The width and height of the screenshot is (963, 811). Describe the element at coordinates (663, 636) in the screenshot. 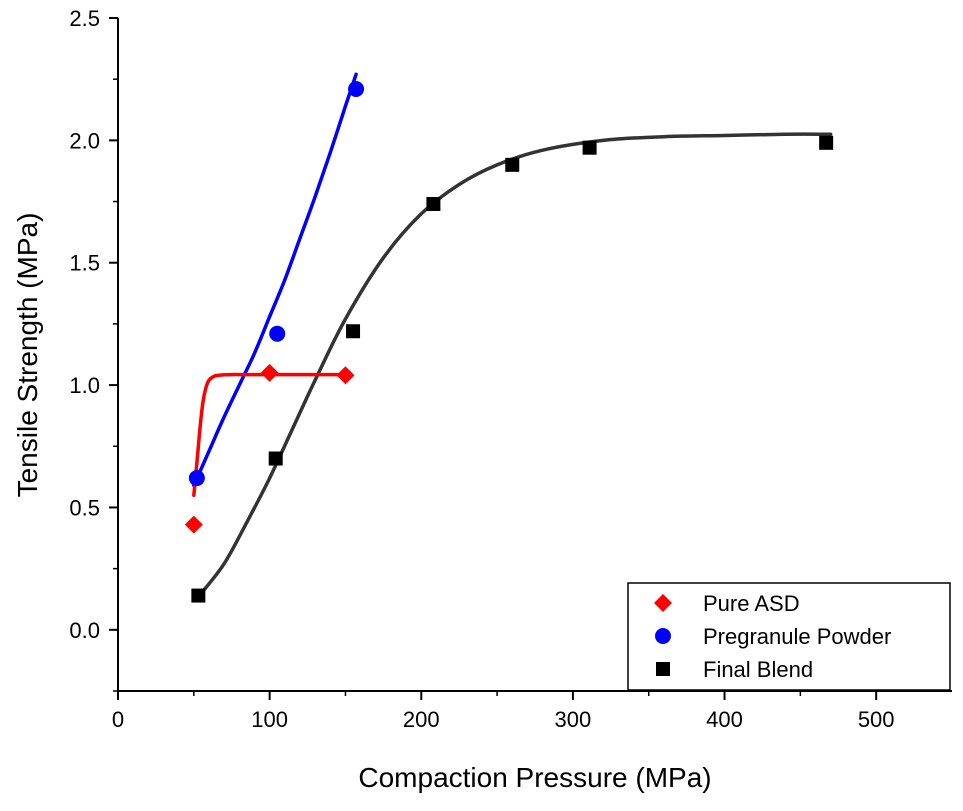

I see `legend-marker-pregranule-powder` at that location.